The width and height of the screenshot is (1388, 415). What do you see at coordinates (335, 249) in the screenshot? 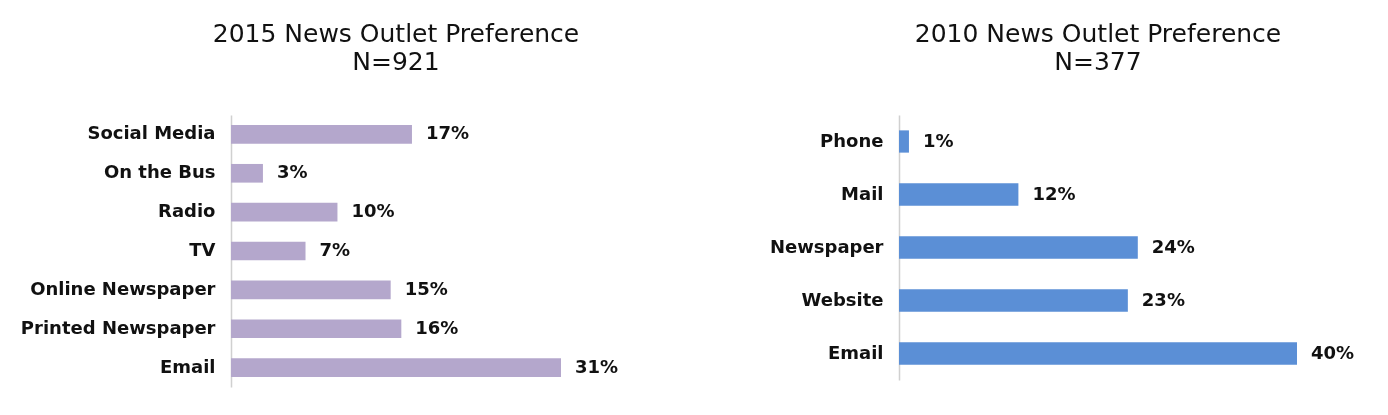
I see `data-label: 7%` at bounding box center [335, 249].